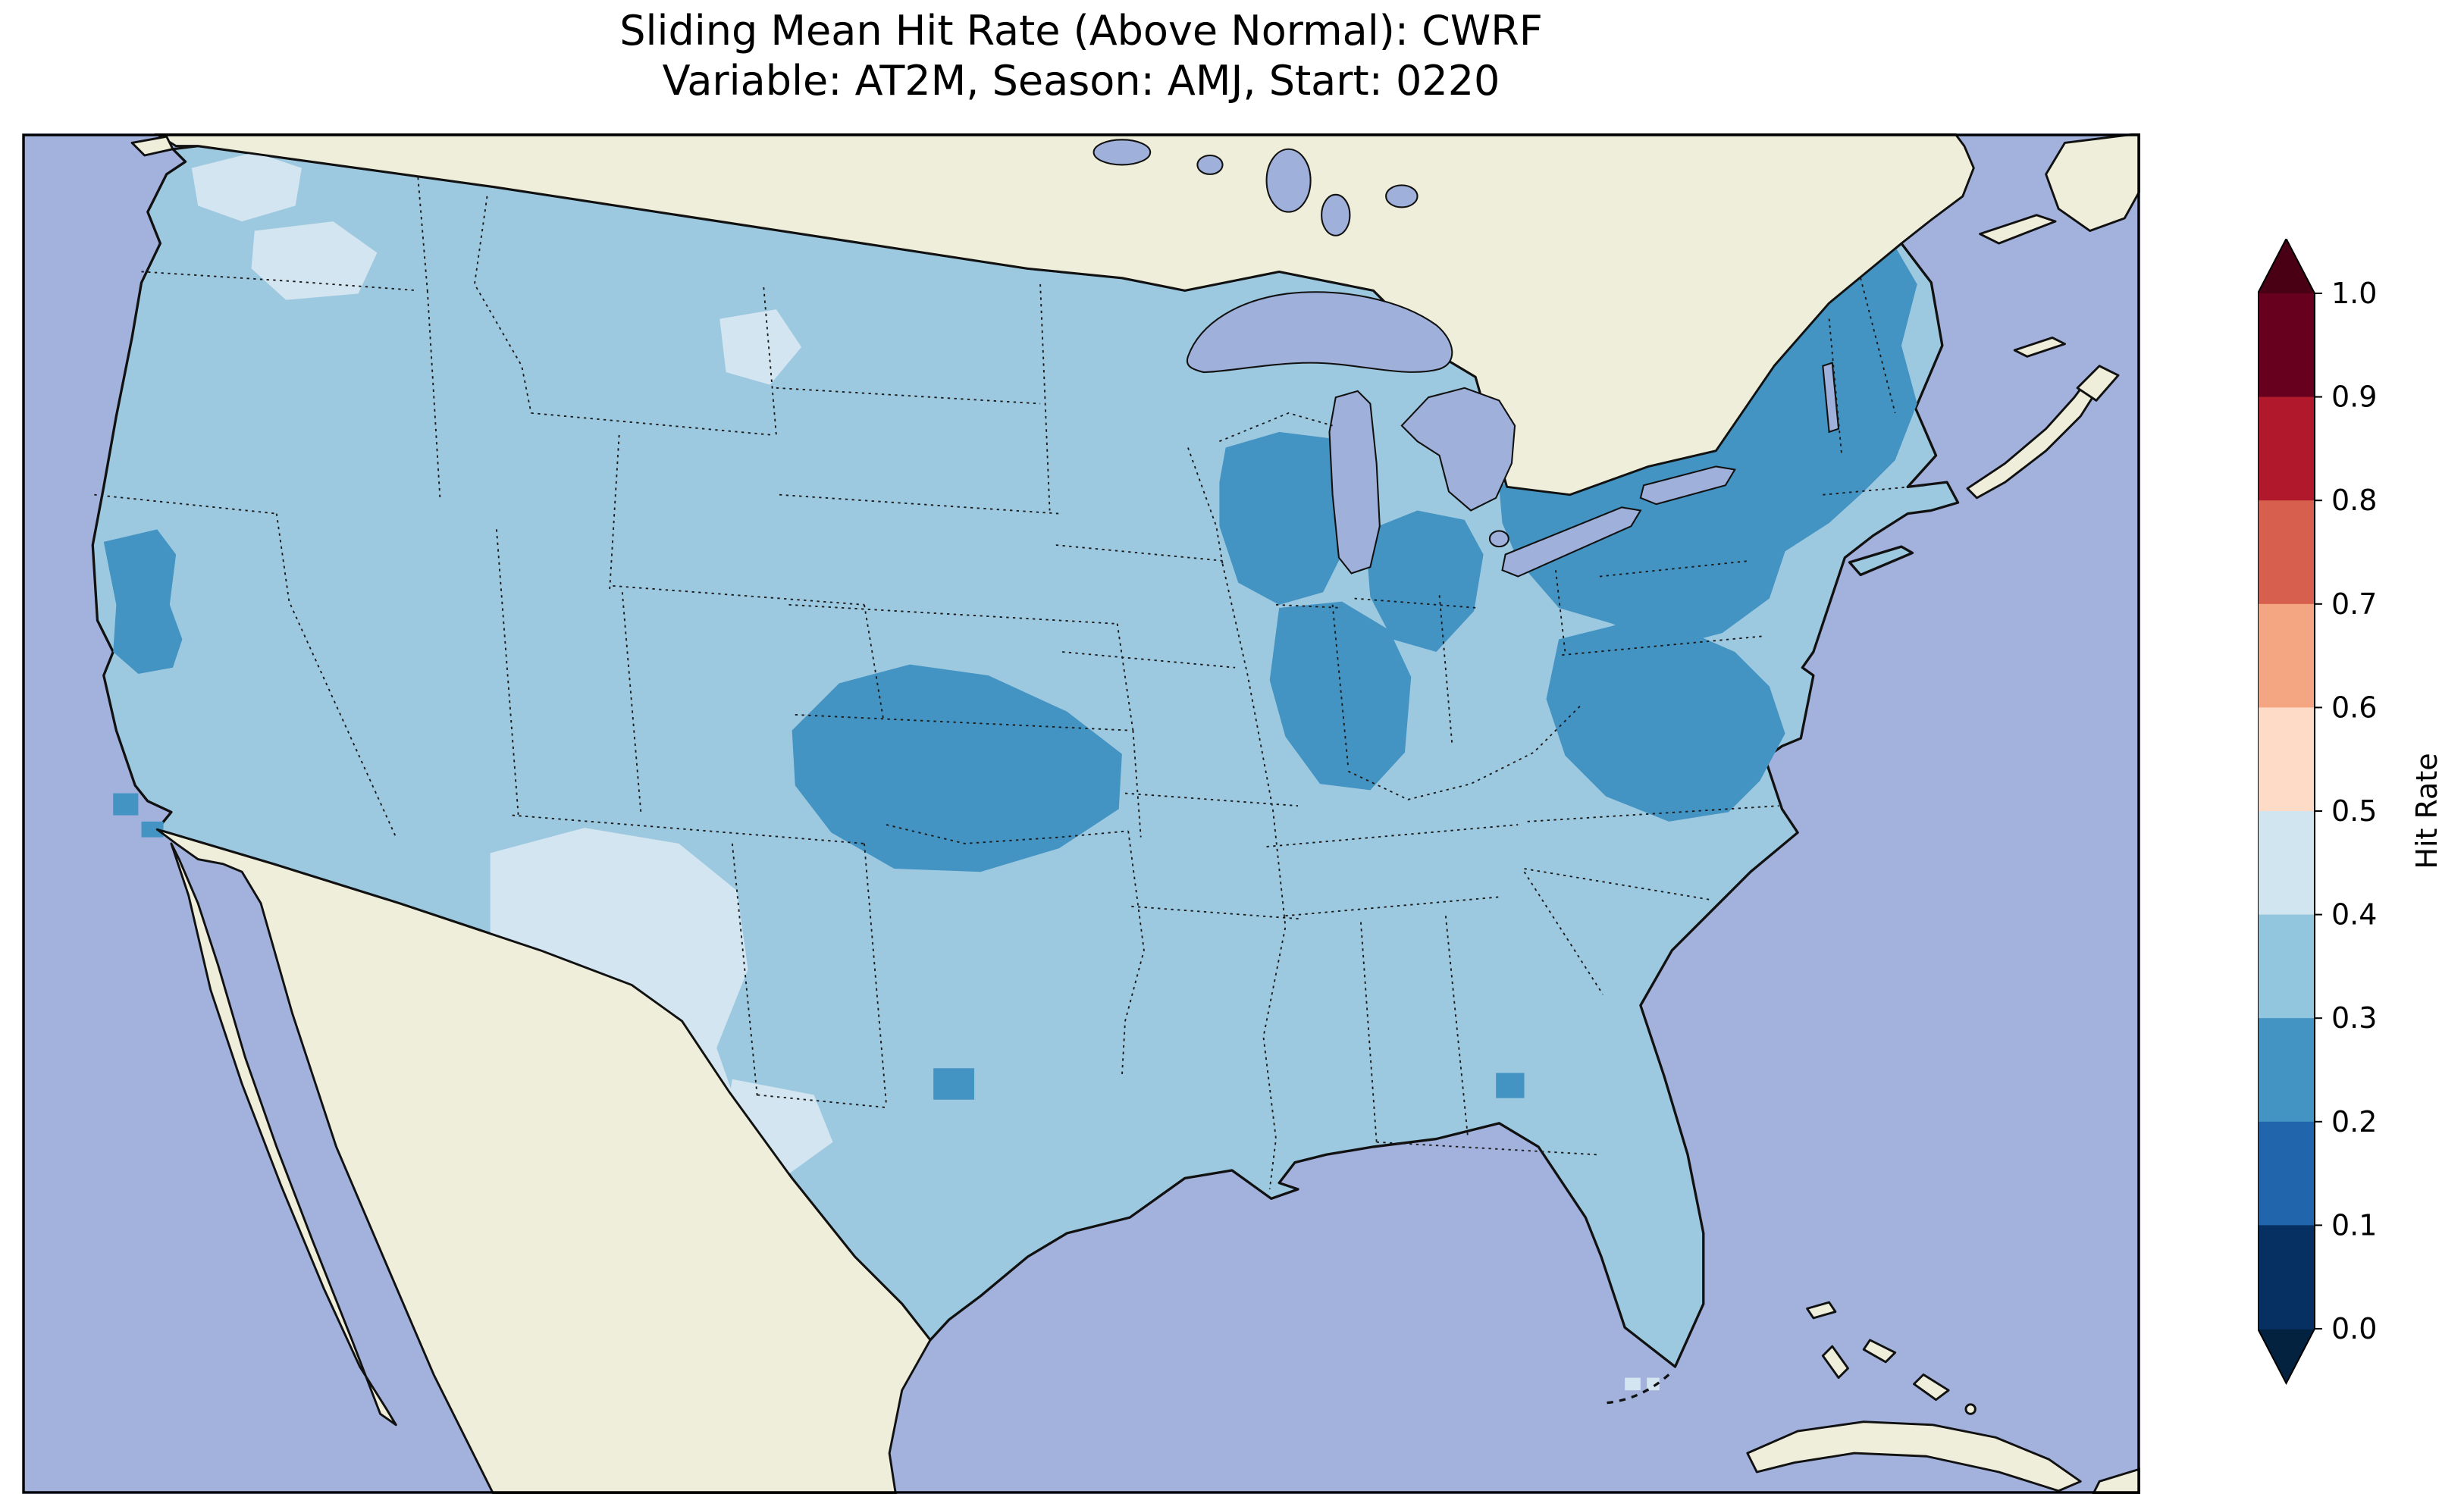 The width and height of the screenshot is (2464, 1494). I want to click on lake-st-clair, so click(1499, 539).